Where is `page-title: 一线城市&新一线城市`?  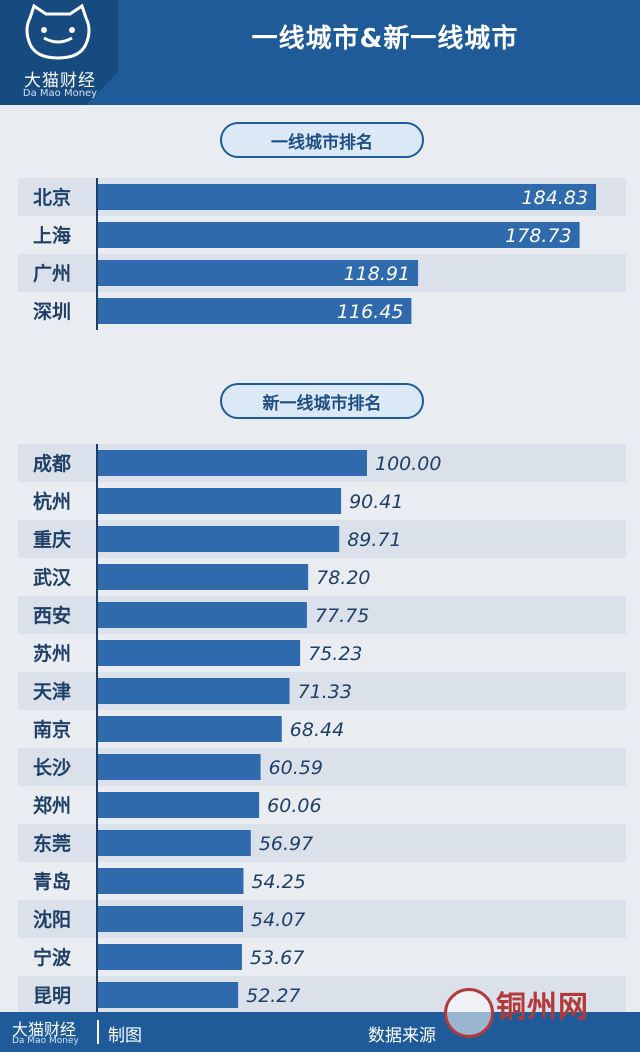
page-title: 一线城市&新一线城市 is located at coordinates (385, 39).